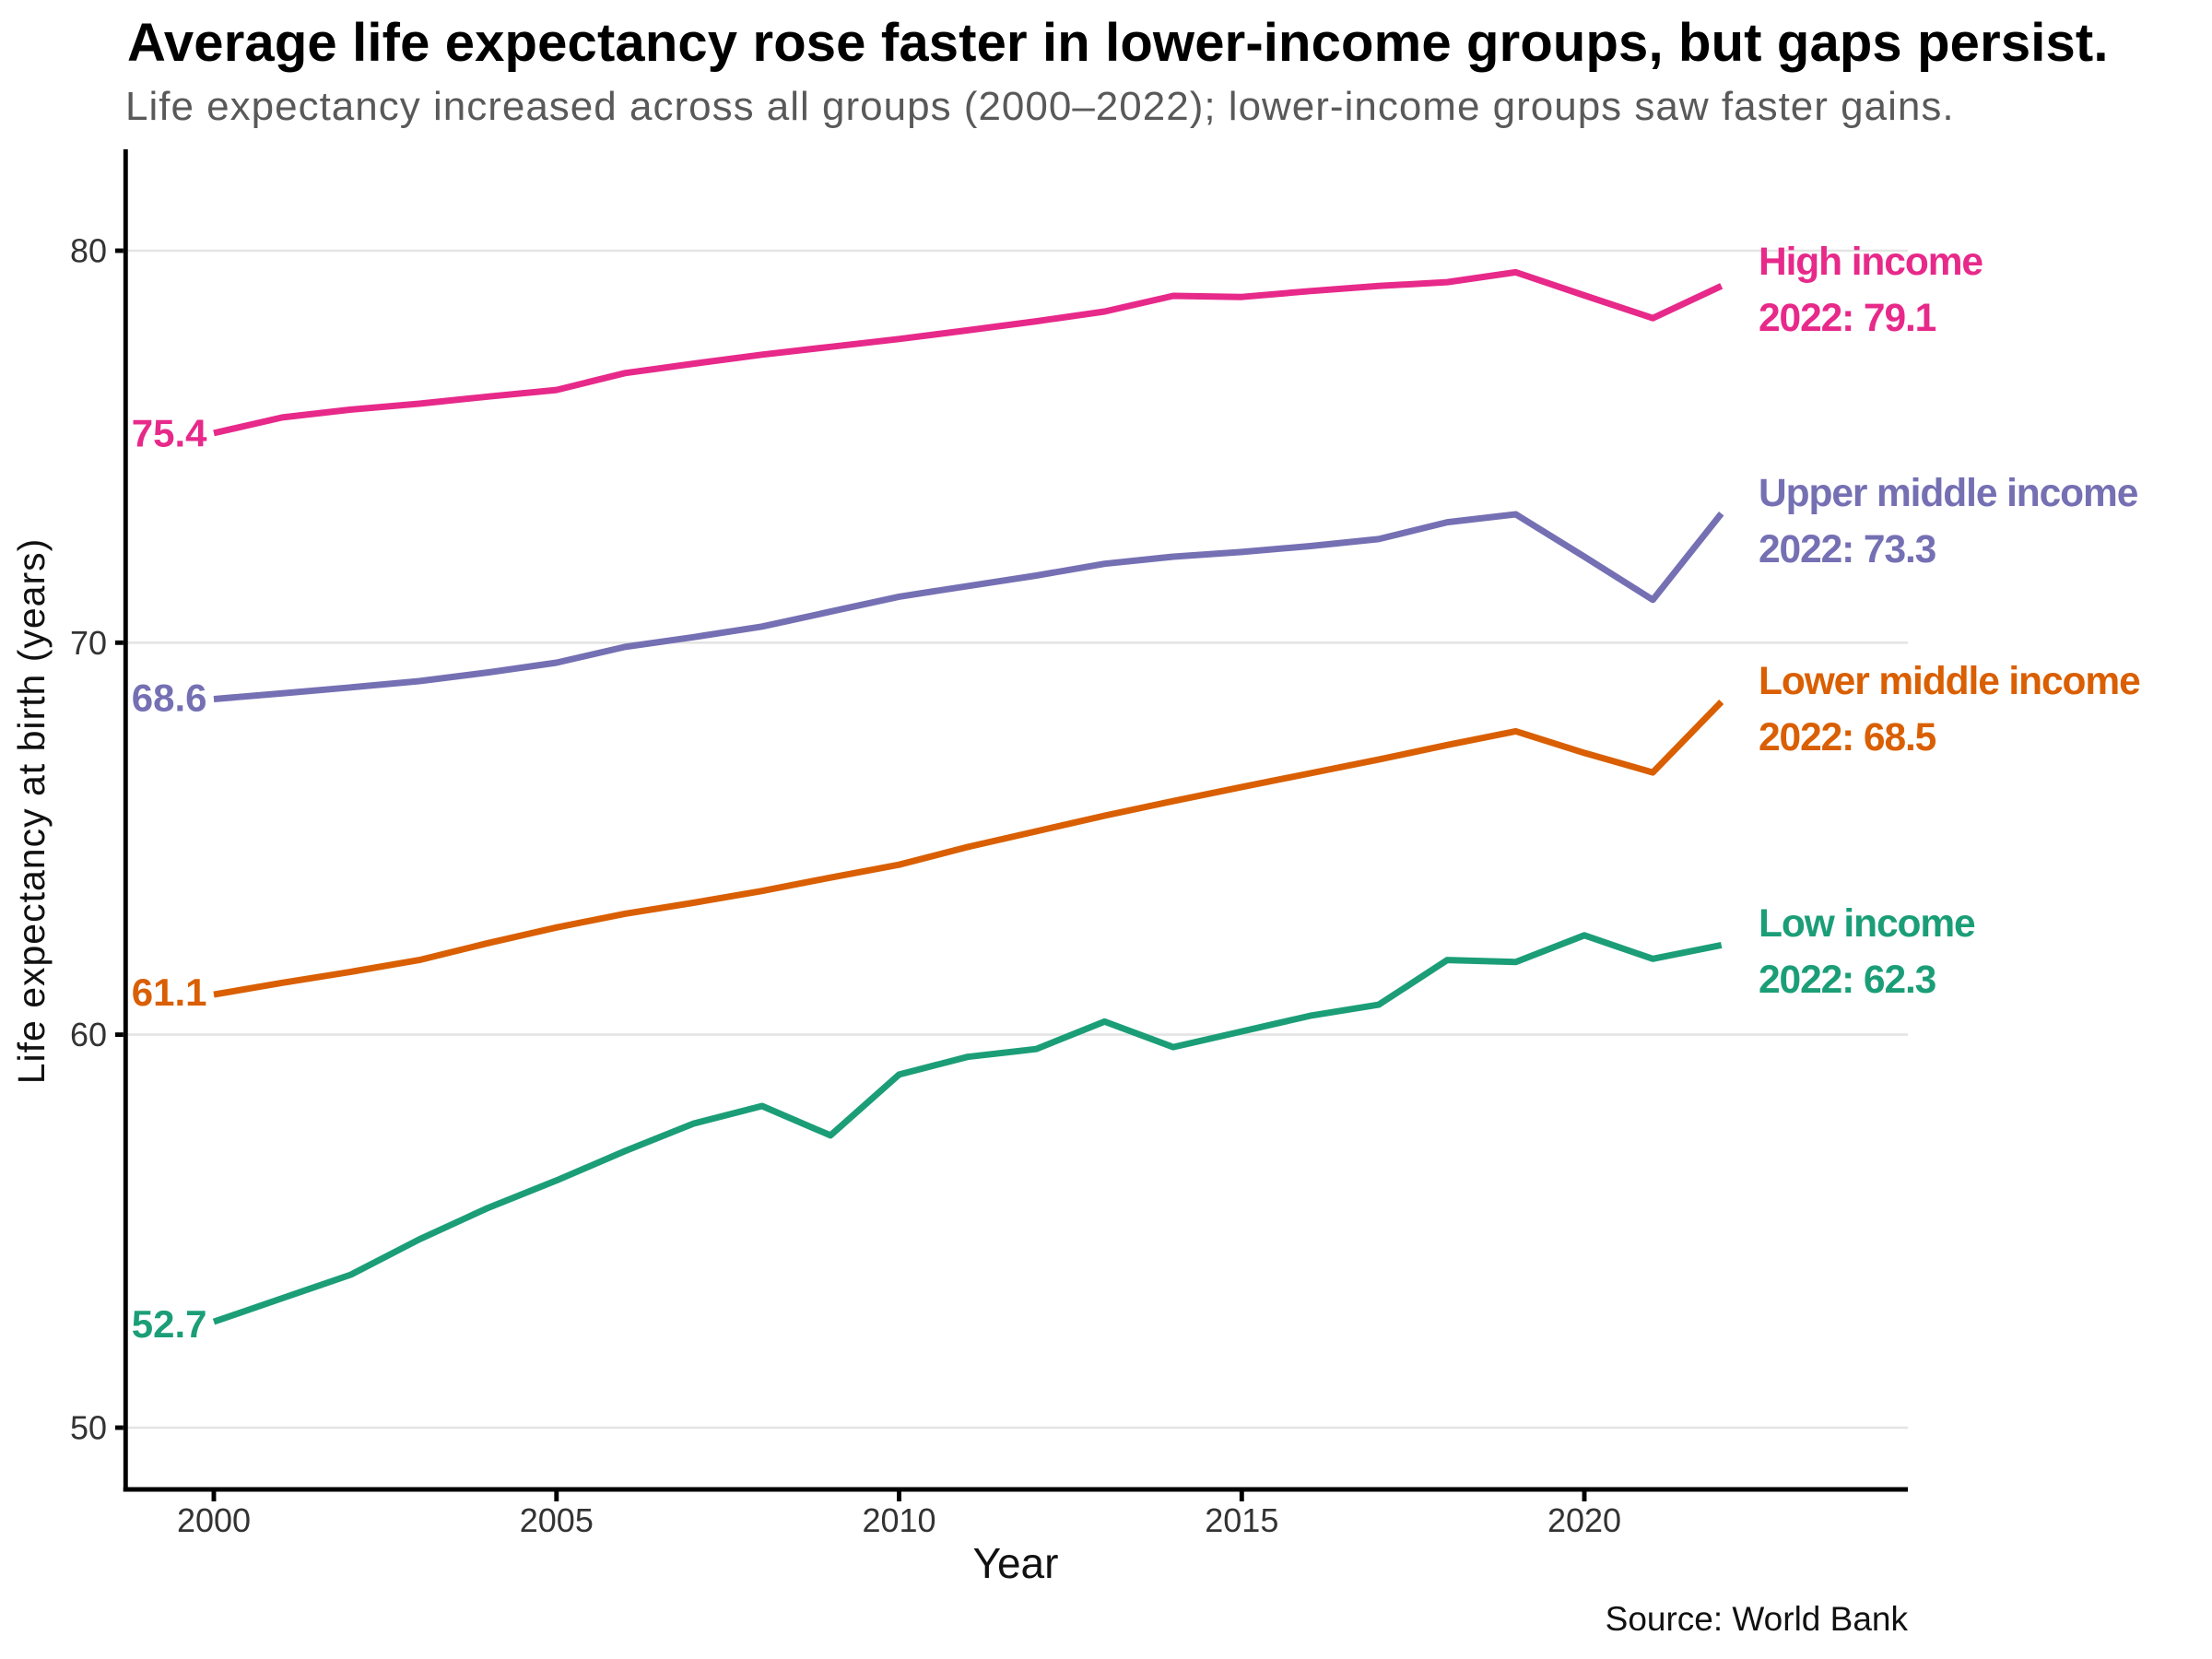  I want to click on svg-text: 2022: 68.5, so click(1847, 737).